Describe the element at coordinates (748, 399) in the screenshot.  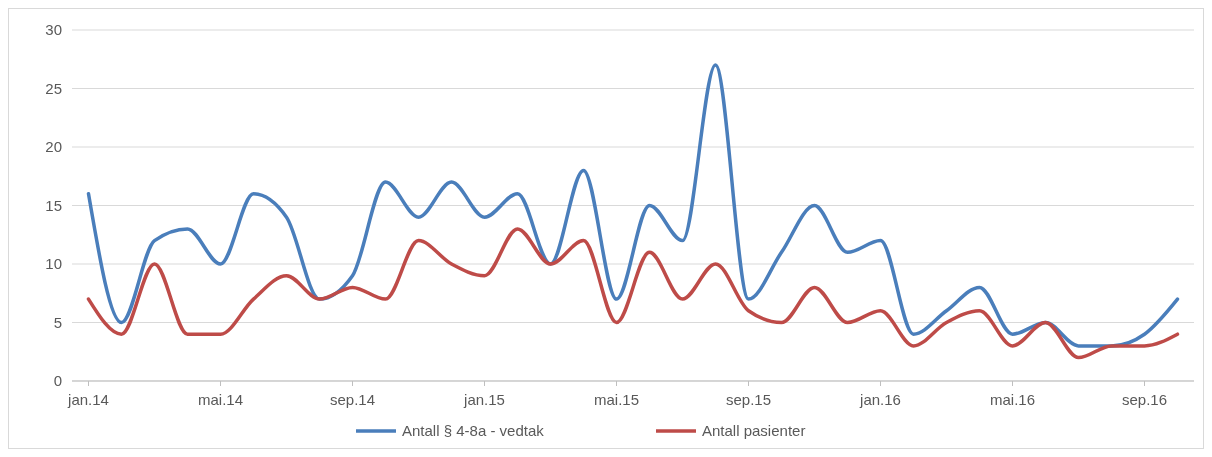
I see `x-tick-label: sep.15` at that location.